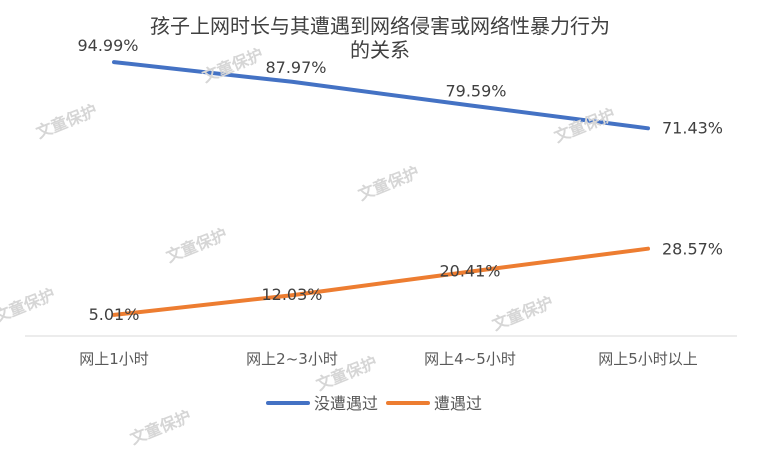 The image size is (760, 449). I want to click on data-label: 87.97%, so click(295, 67).